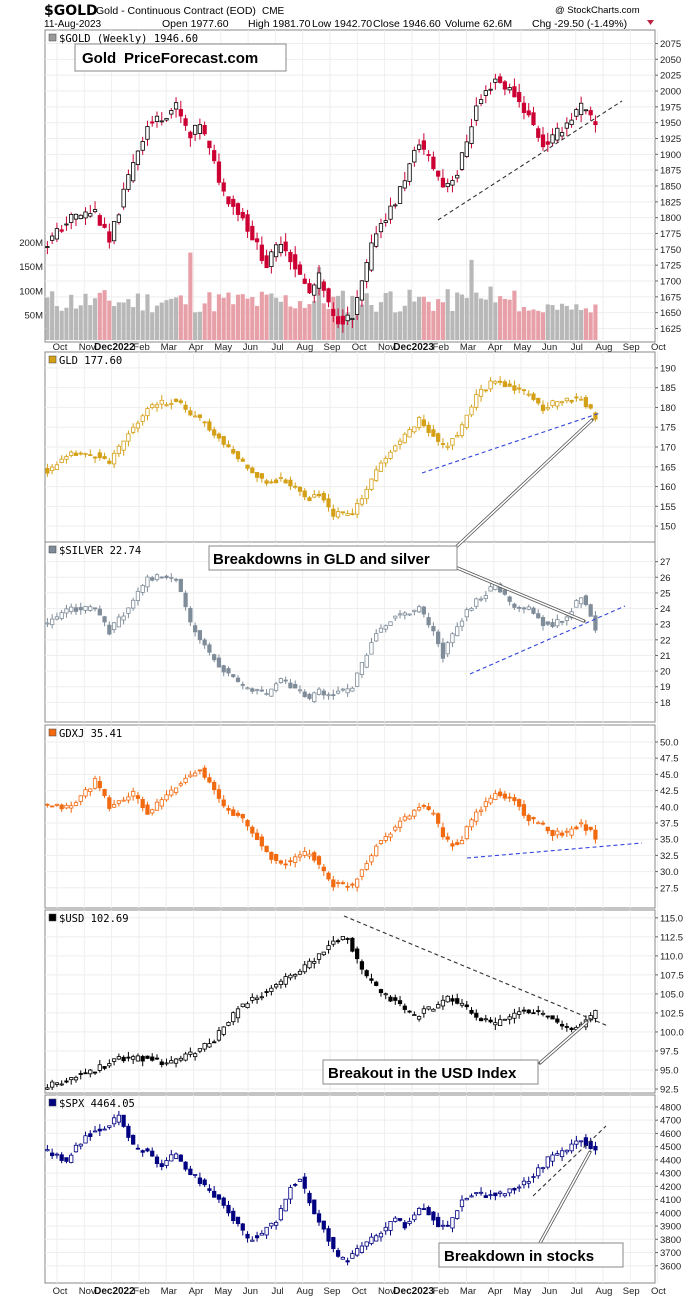 The width and height of the screenshot is (700, 1300). I want to click on panel-title: GDXJ 35.41, so click(90, 734).